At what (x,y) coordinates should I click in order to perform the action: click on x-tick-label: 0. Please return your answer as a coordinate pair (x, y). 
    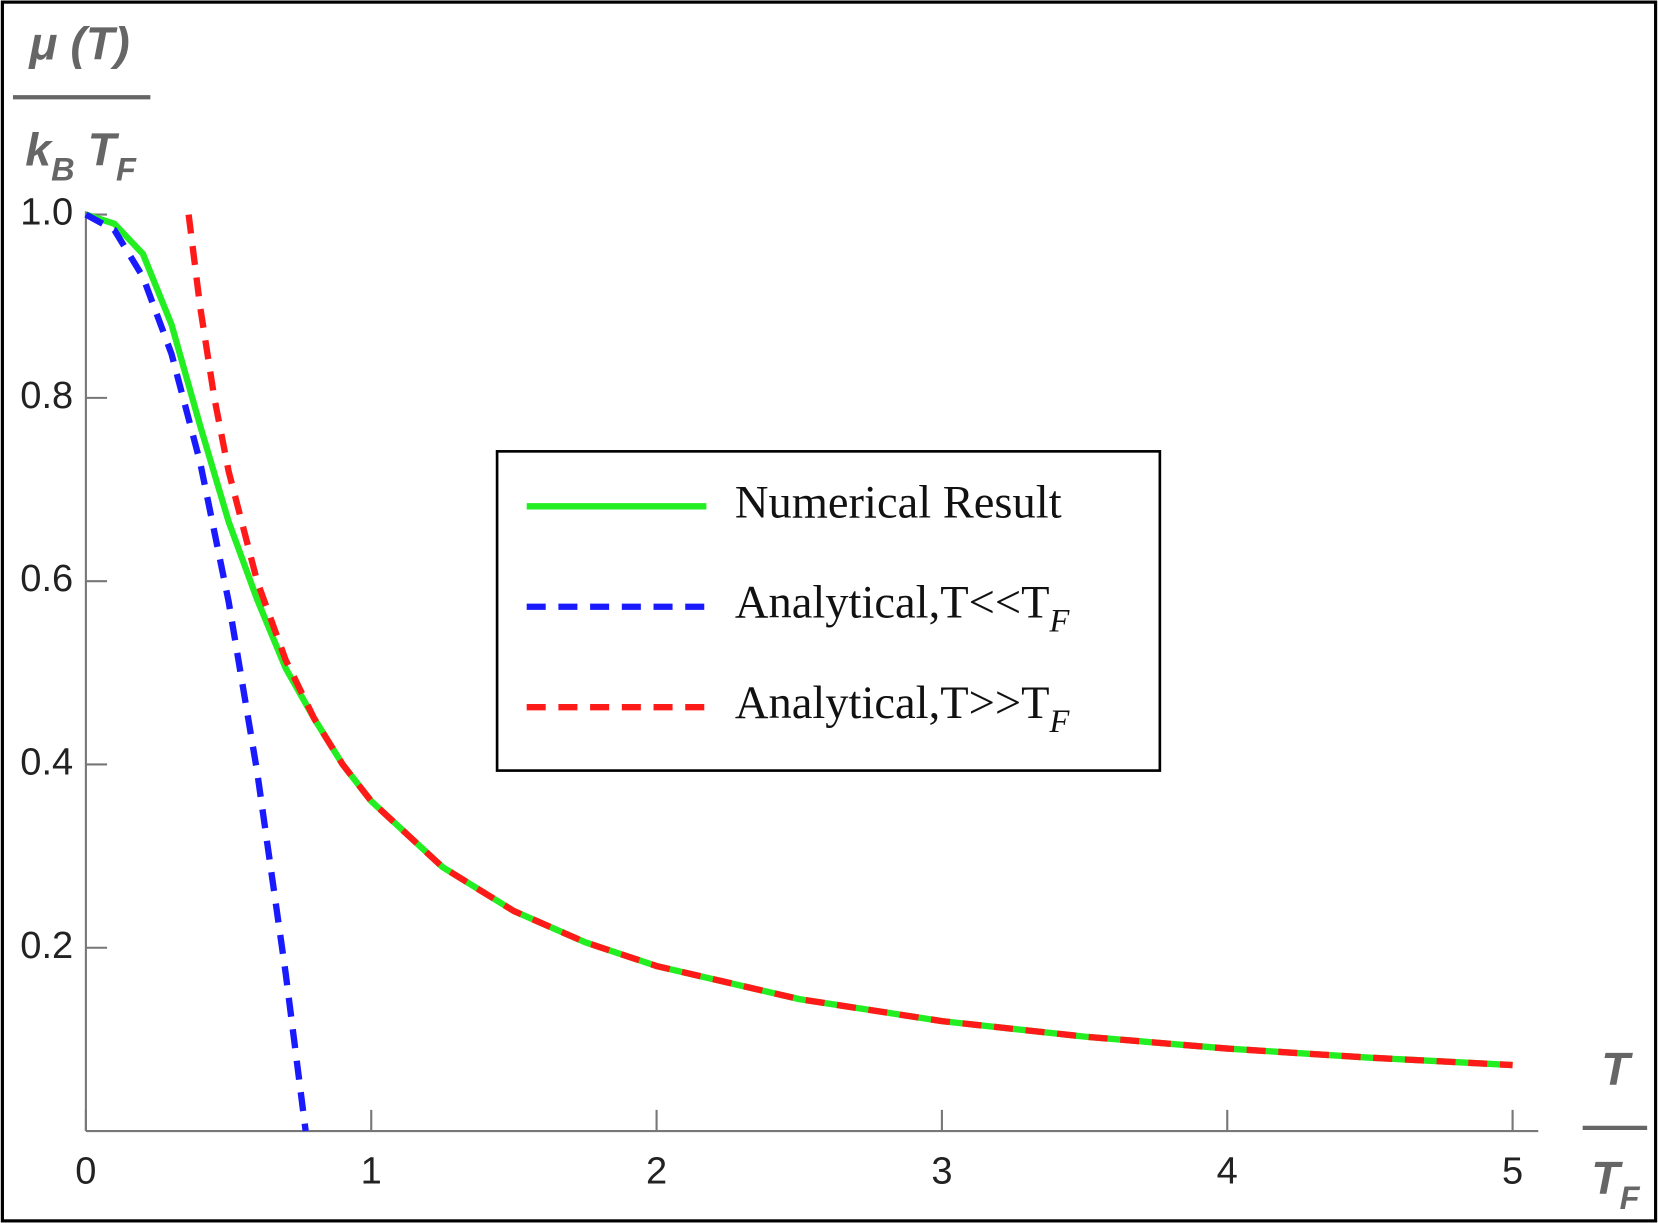
    Looking at the image, I should click on (85, 1171).